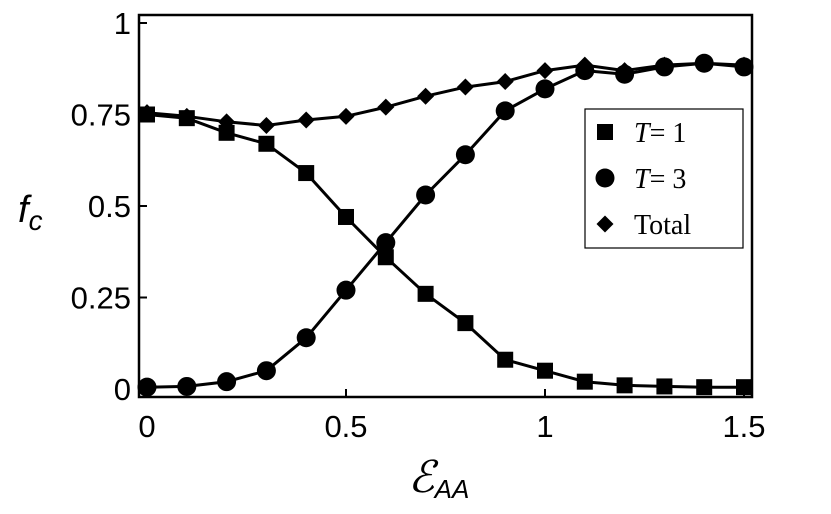 This screenshot has width=831, height=514. I want to click on series-line-Total, so click(445, 94).